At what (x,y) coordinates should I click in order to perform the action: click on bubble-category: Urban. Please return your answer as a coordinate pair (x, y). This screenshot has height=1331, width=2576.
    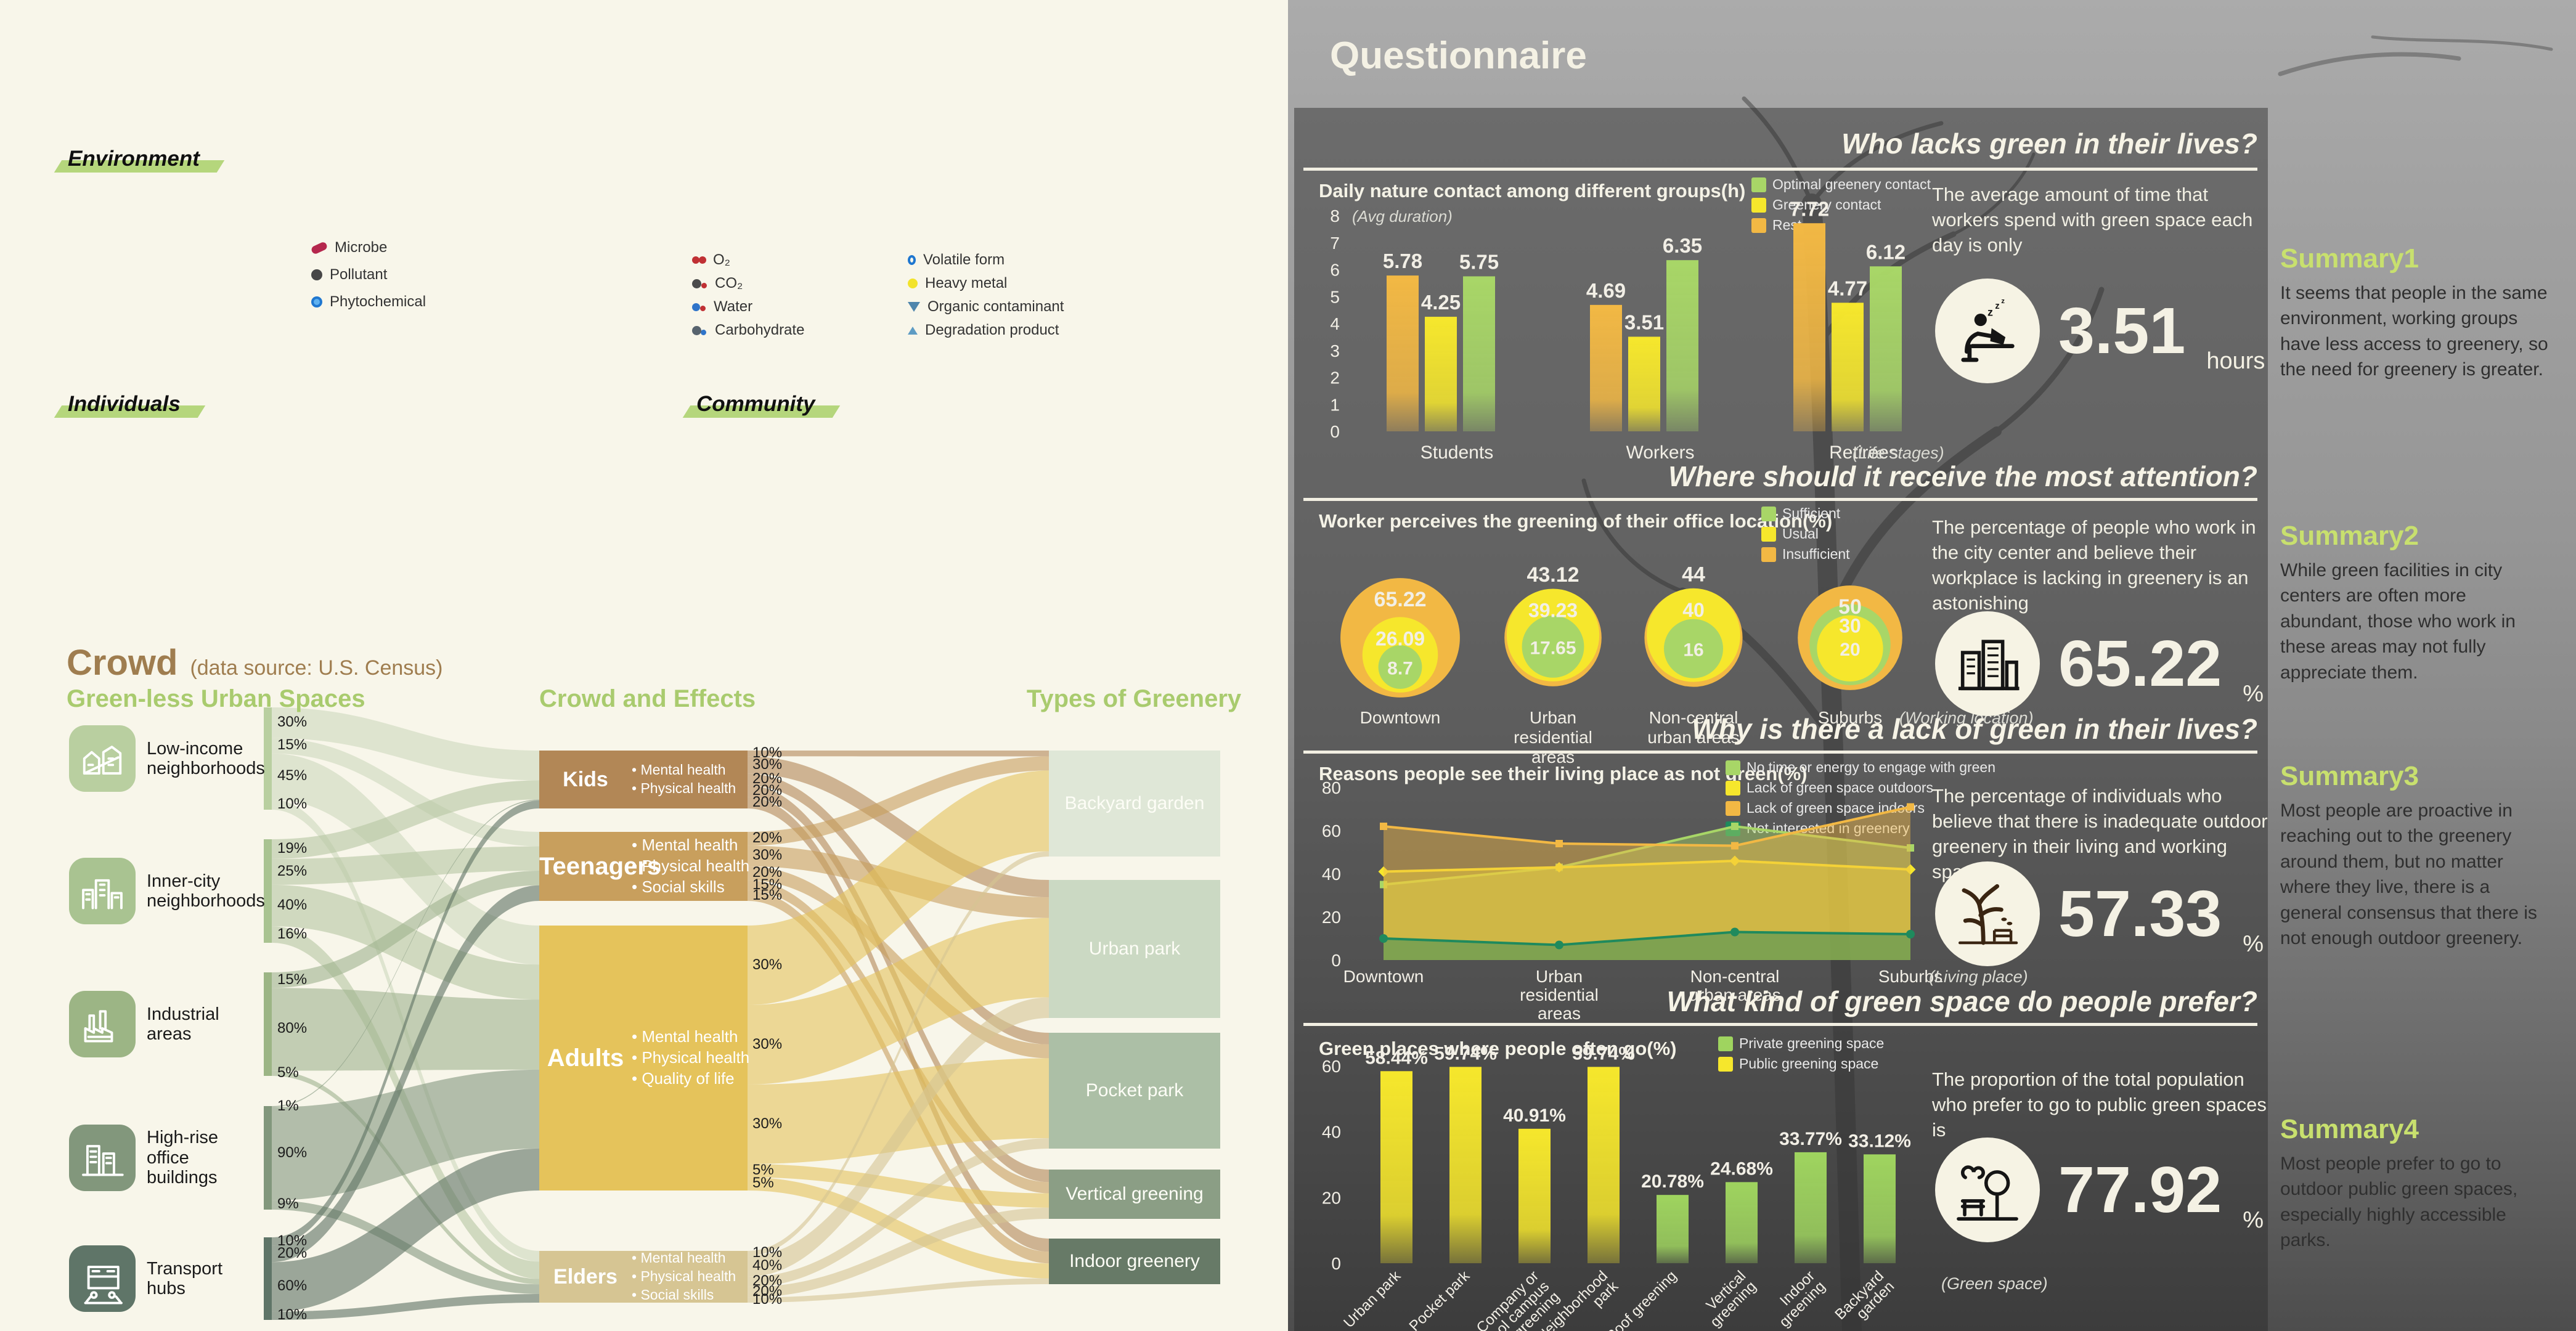
    Looking at the image, I should click on (1553, 717).